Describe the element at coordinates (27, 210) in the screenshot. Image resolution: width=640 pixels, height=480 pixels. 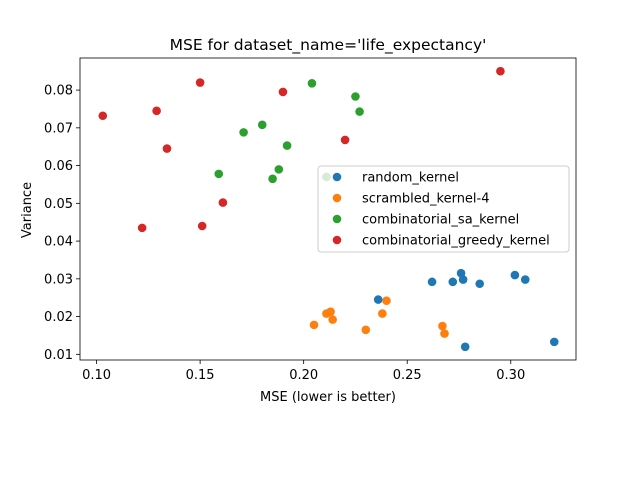
I see `y-axis-label: Variance` at that location.